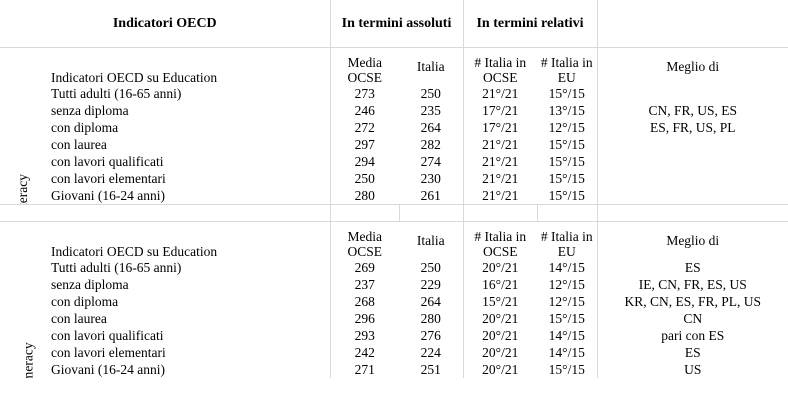 The width and height of the screenshot is (788, 405). I want to click on section-label: Literacy, so click(22, 189).